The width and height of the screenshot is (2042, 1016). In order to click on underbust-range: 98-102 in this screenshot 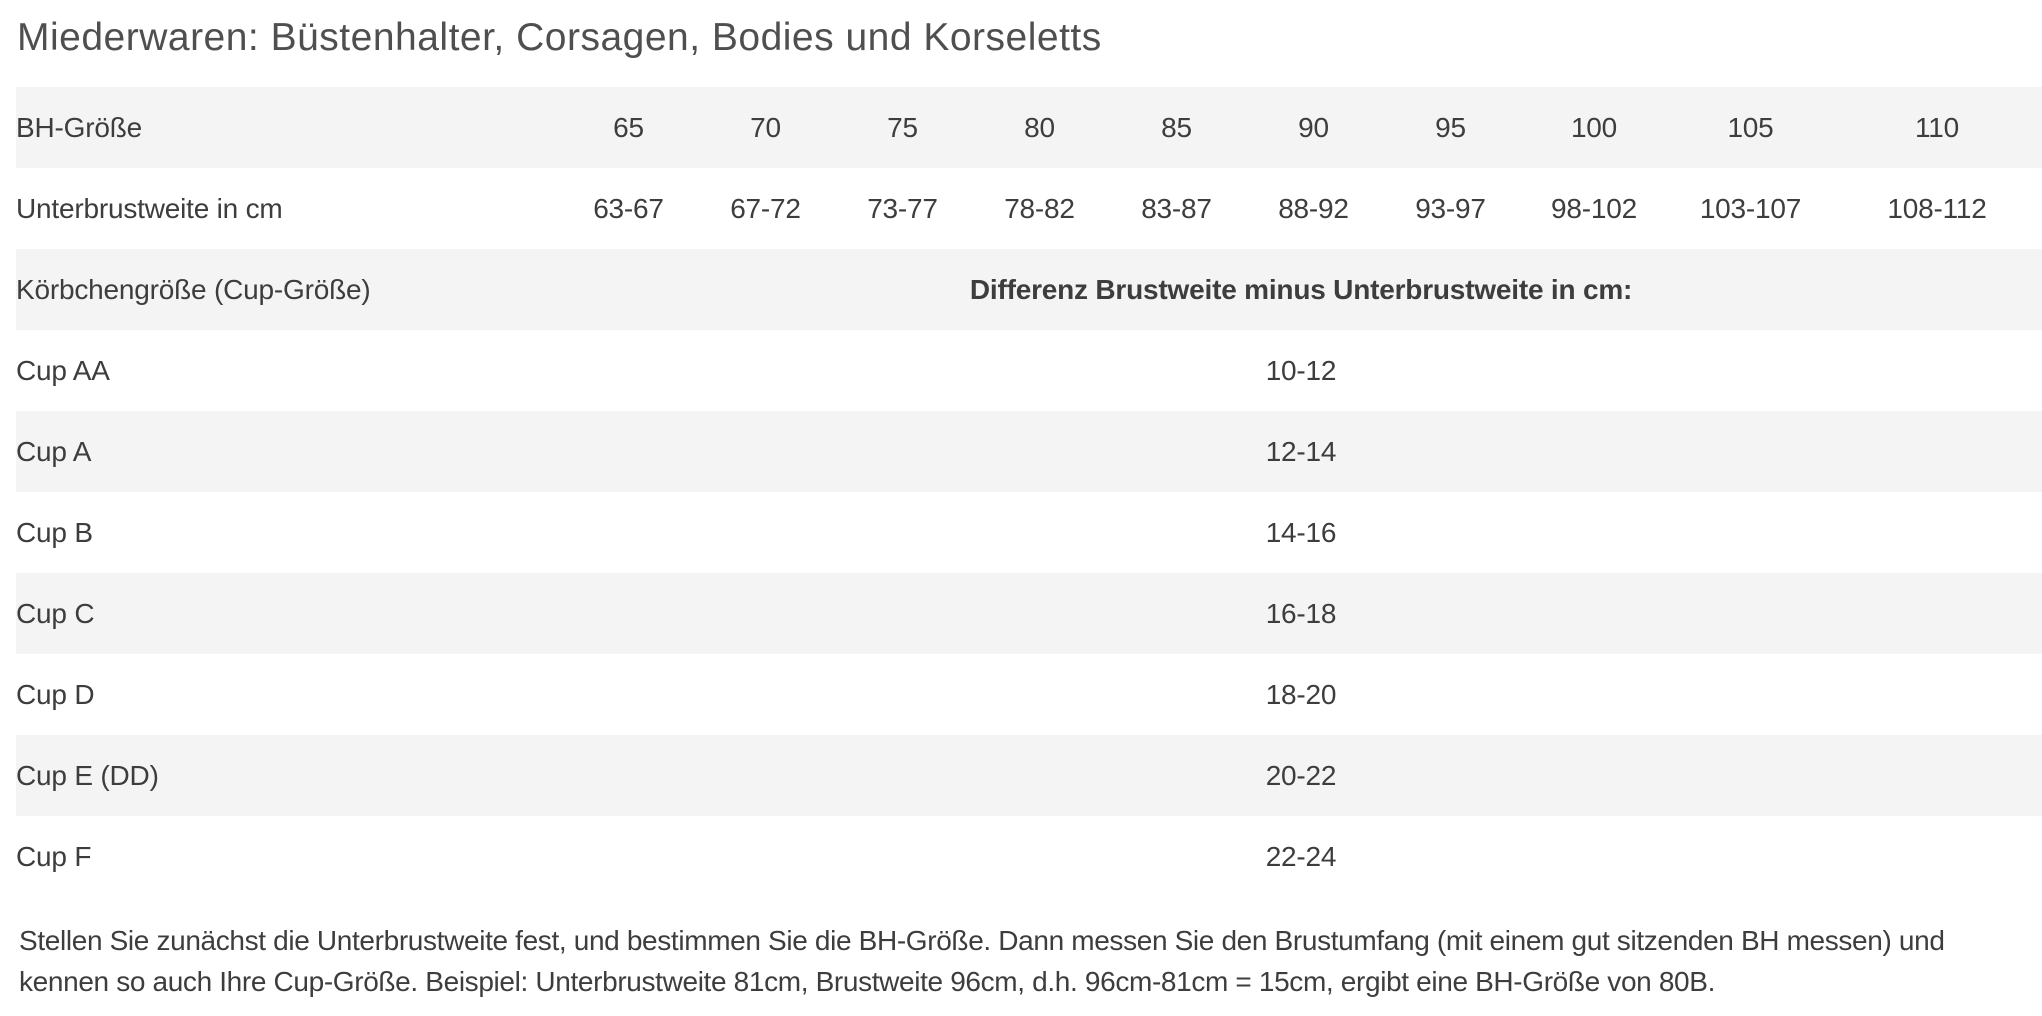, I will do `click(1594, 208)`.